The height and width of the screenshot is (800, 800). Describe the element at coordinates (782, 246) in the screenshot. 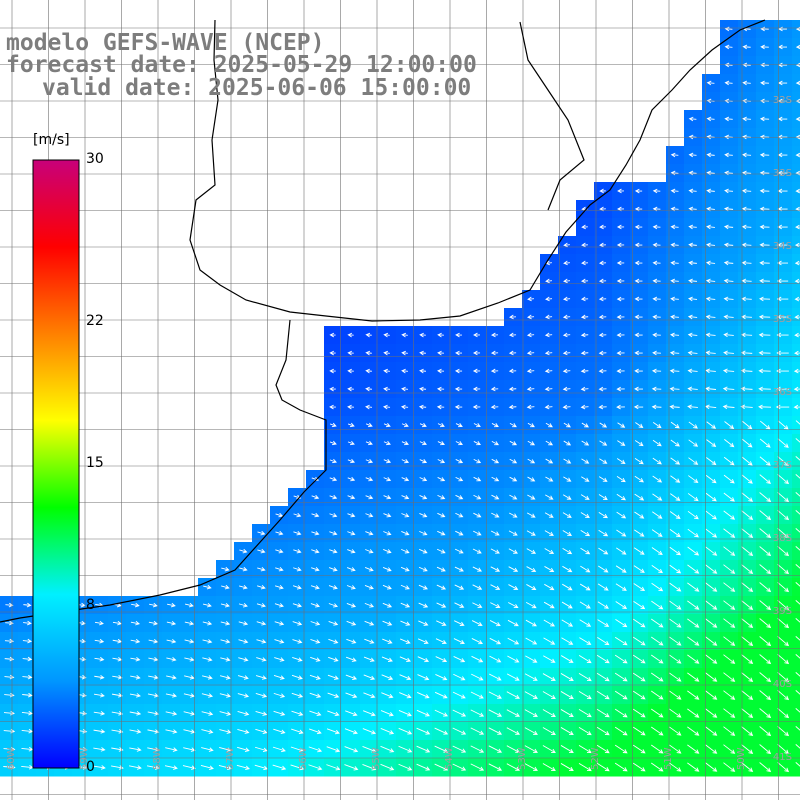

I see `latitude-label: 34S` at that location.